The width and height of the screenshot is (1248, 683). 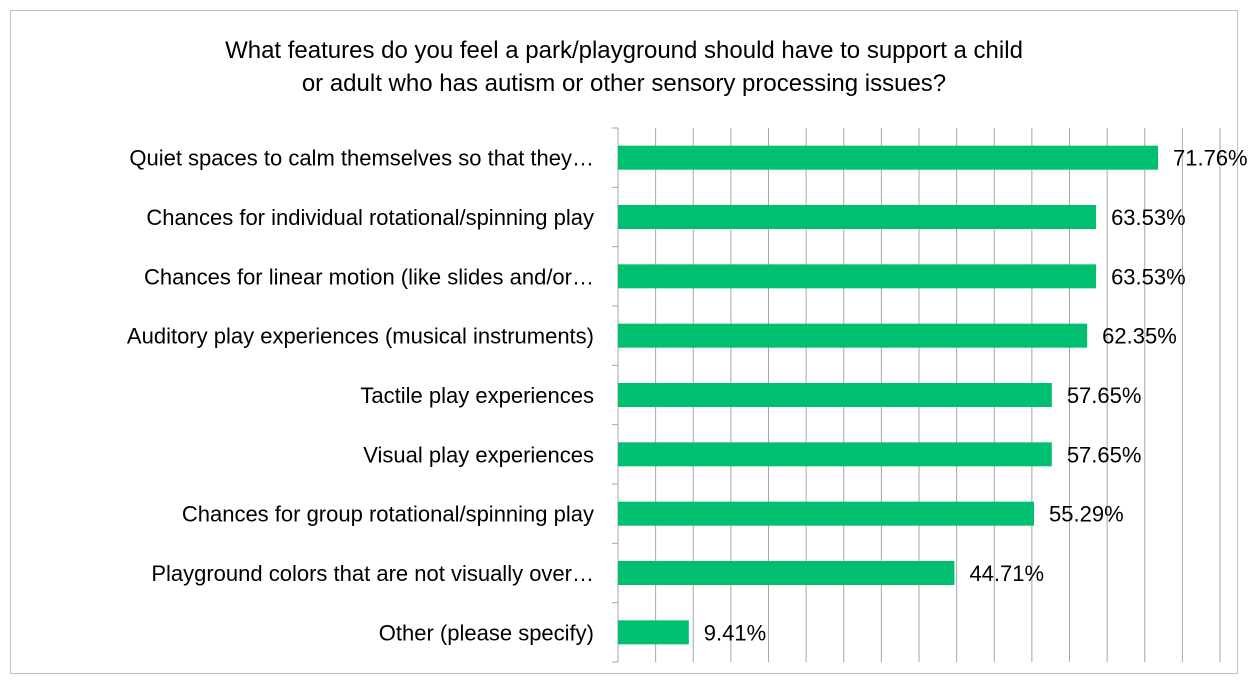 I want to click on value-label: 71.76%, so click(x=1210, y=158).